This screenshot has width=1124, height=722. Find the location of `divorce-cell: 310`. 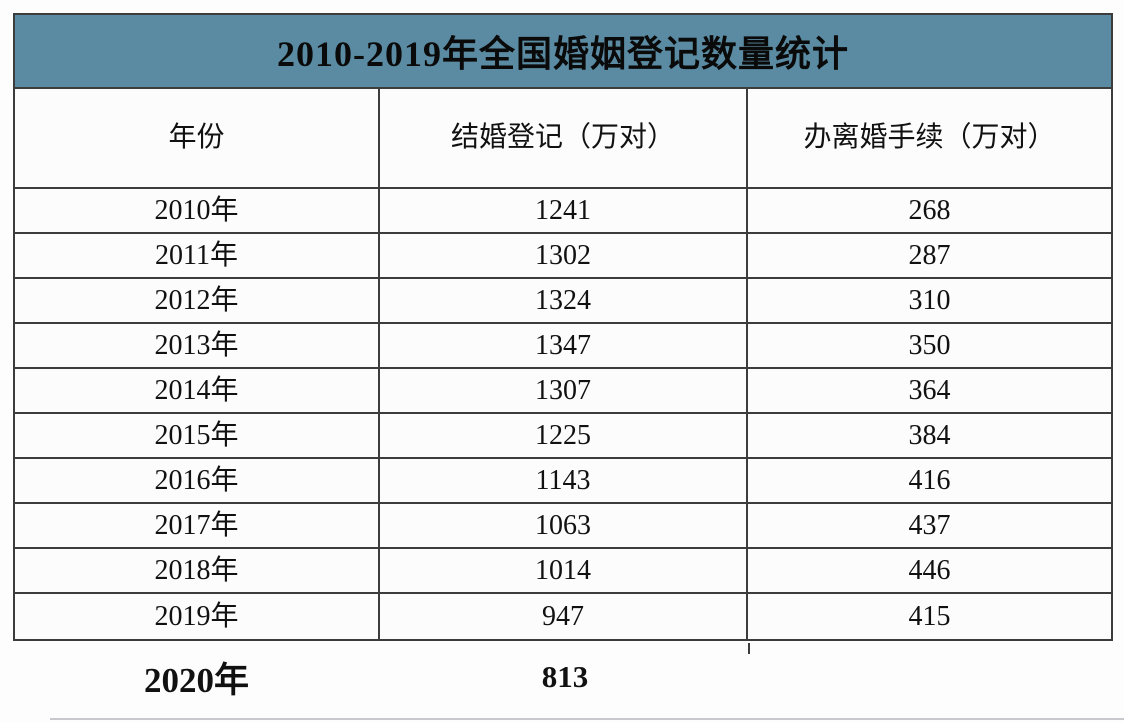

divorce-cell: 310 is located at coordinates (929, 301).